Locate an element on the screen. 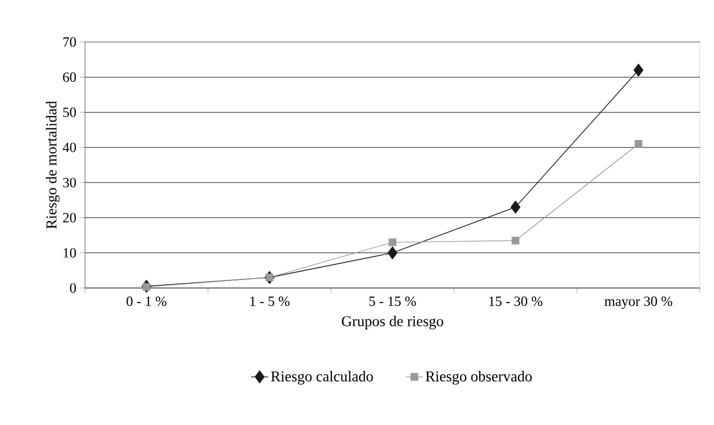 This screenshot has height=425, width=714. x-tick-label: 1 - 5 % is located at coordinates (270, 301).